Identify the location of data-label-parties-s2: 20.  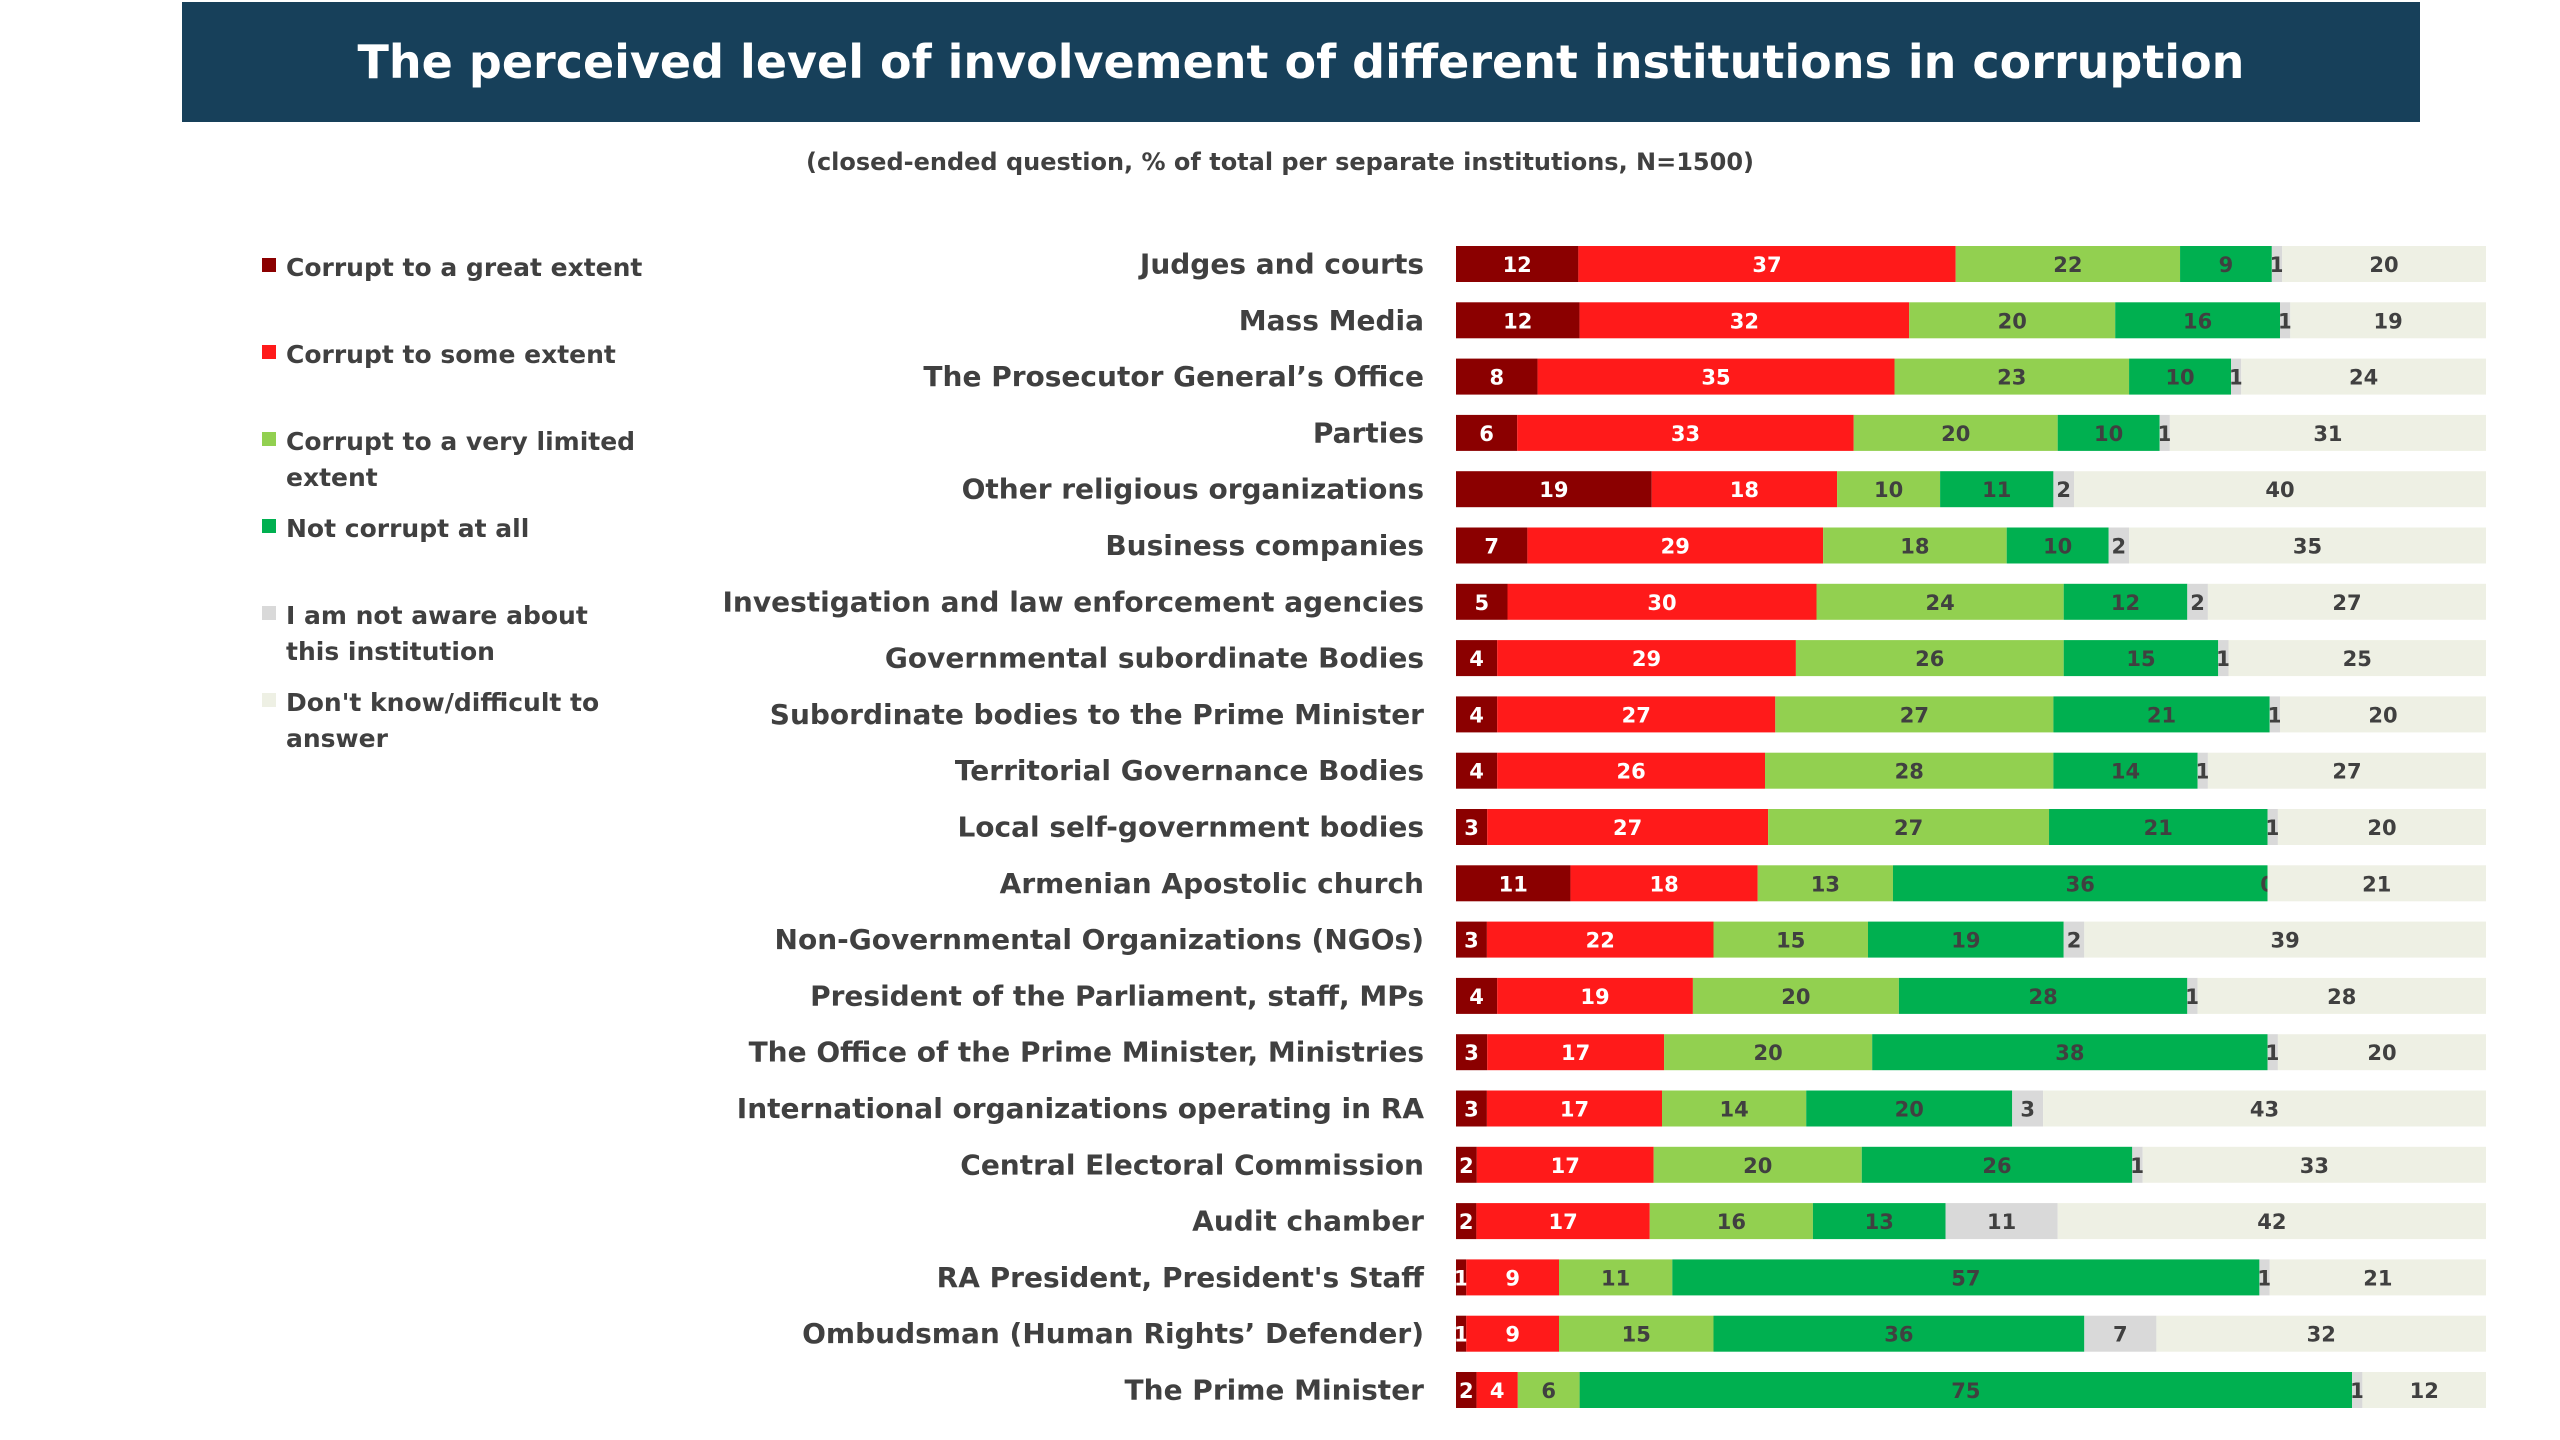
(1955, 434).